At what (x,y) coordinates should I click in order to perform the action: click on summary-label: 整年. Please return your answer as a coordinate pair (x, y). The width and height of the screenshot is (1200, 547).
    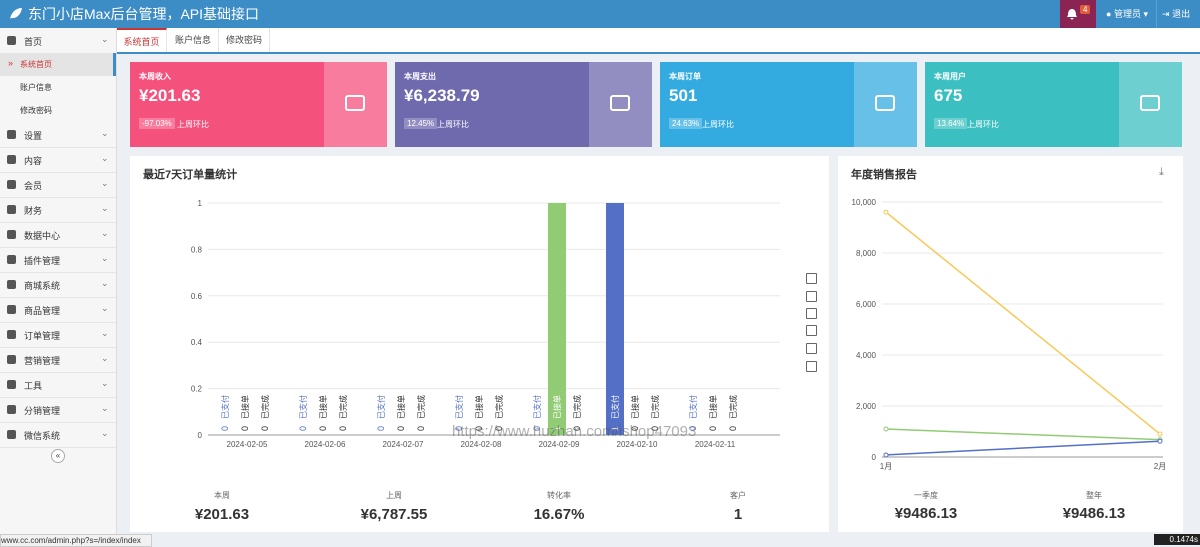
    Looking at the image, I should click on (1094, 495).